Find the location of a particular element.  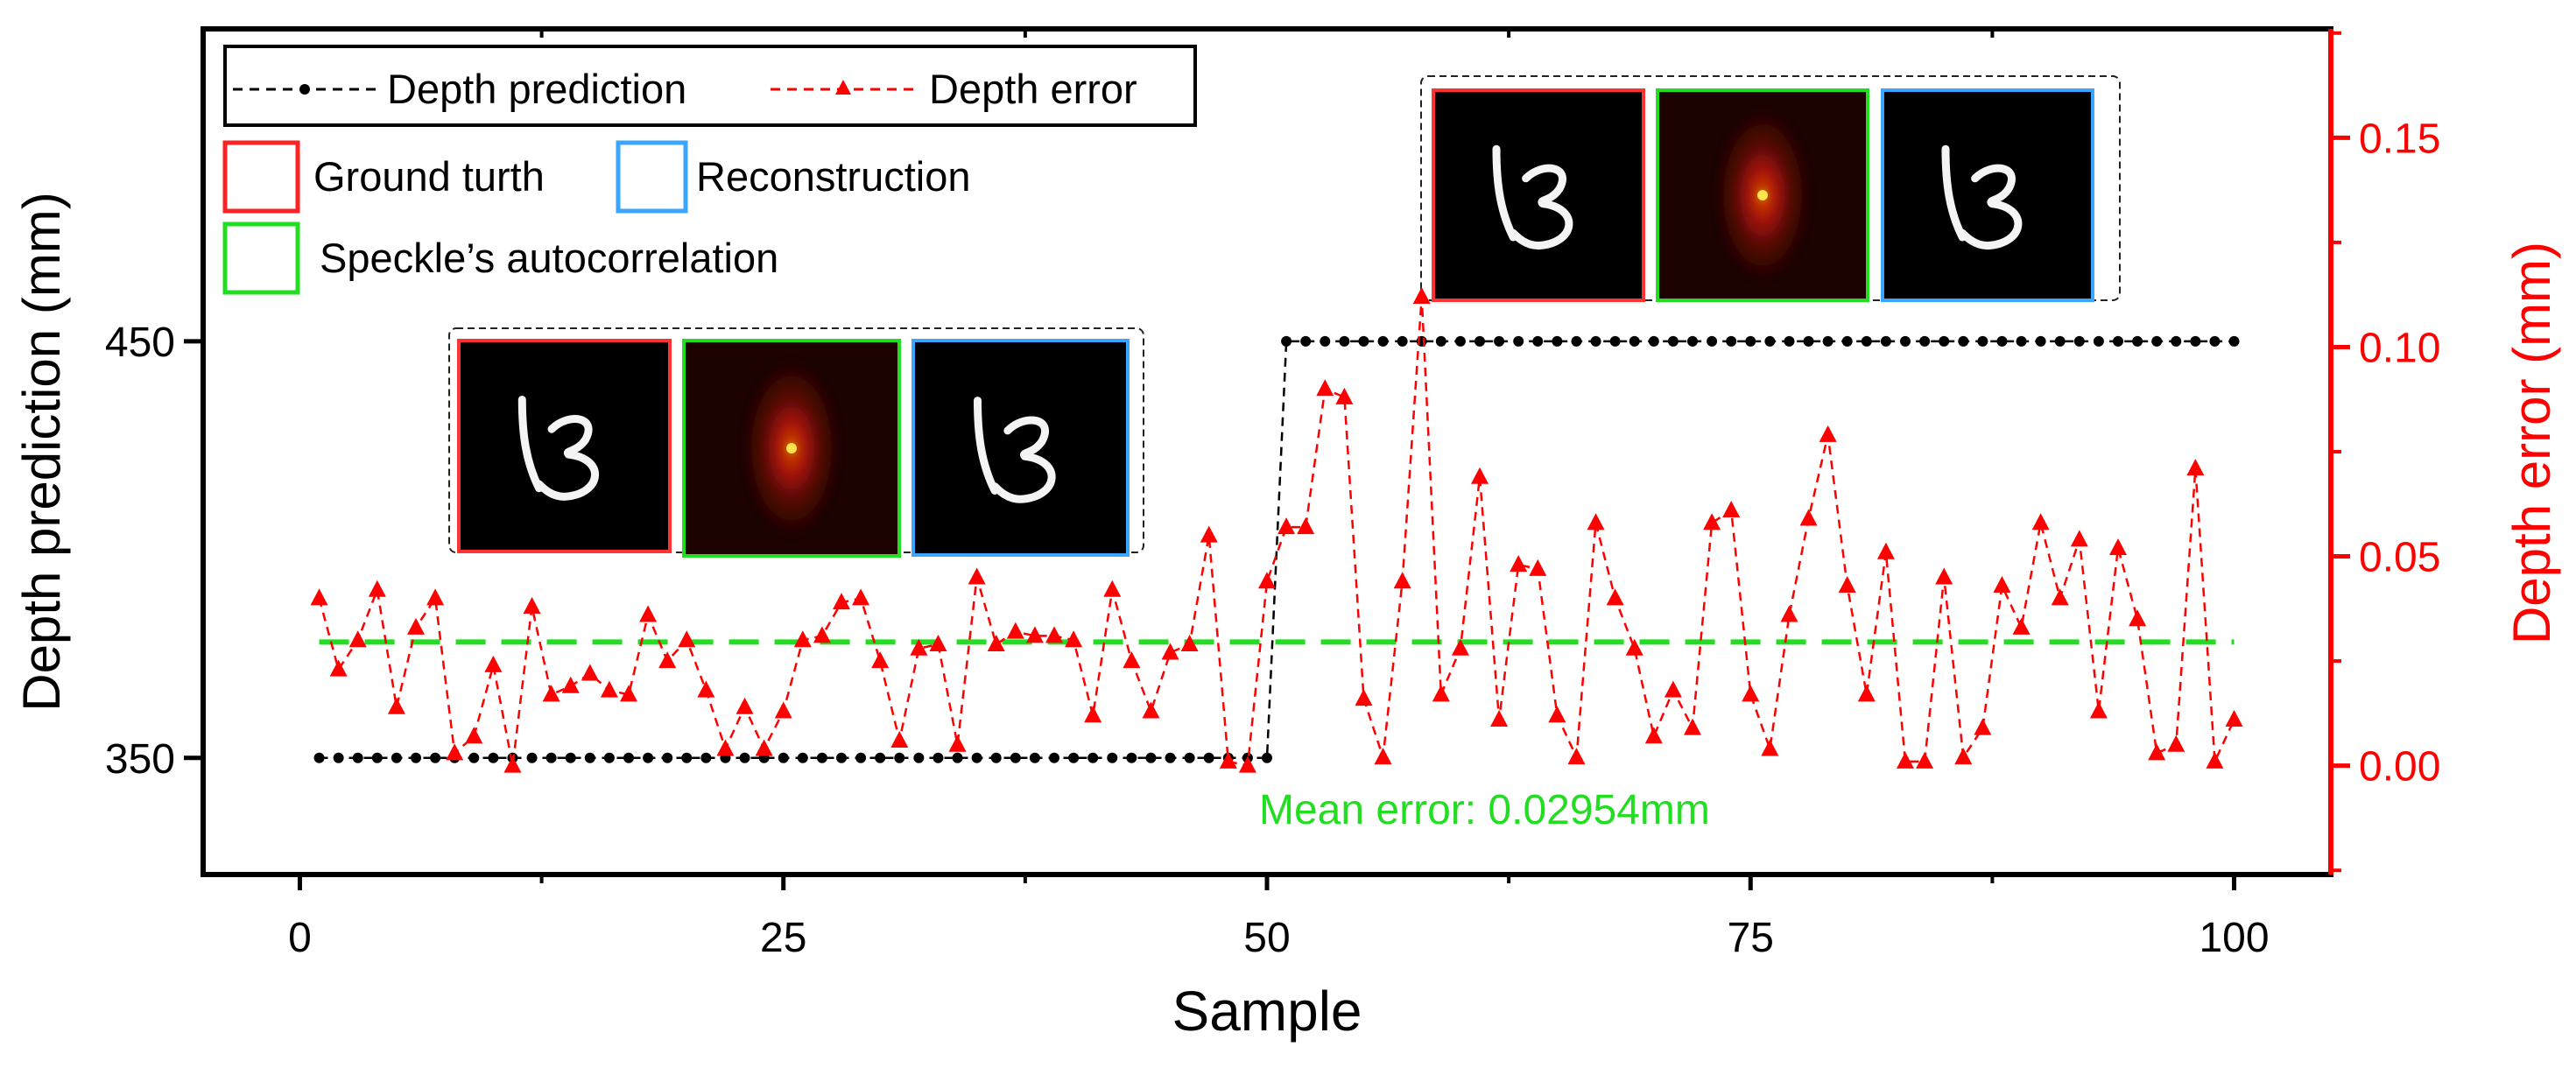

reconstruction-frame is located at coordinates (1987, 195).